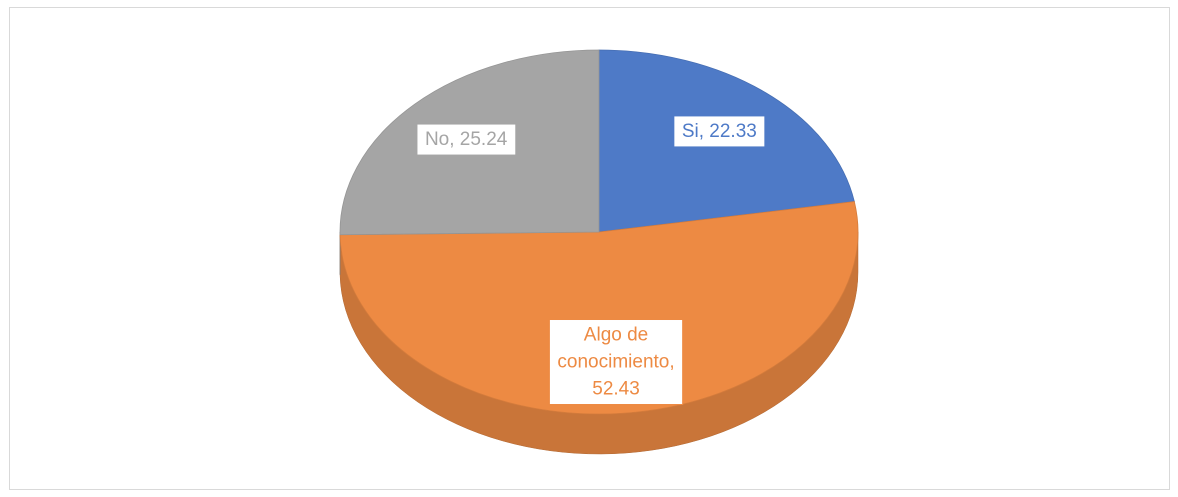 Image resolution: width=1178 pixels, height=497 pixels. I want to click on data-label: Algo de conocimiento, 52.43, so click(615, 362).